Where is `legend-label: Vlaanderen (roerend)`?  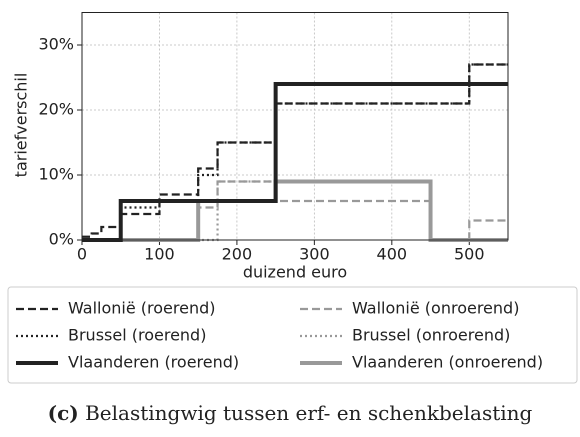 legend-label: Vlaanderen (roerend) is located at coordinates (153, 362).